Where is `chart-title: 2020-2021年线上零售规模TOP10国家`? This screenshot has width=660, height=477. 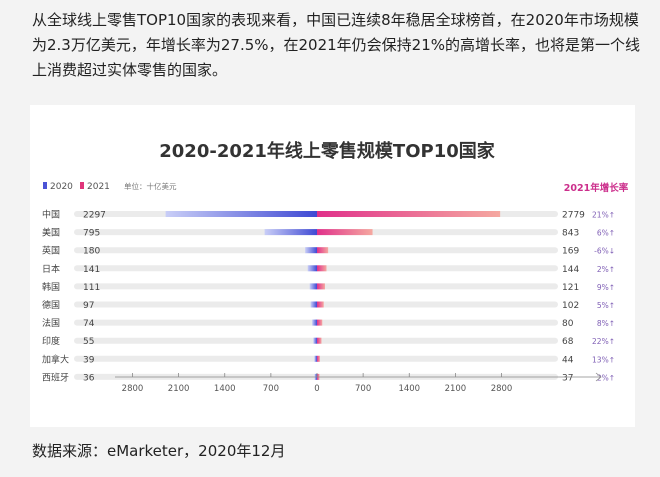
chart-title: 2020-2021年线上零售规模TOP10国家 is located at coordinates (327, 151).